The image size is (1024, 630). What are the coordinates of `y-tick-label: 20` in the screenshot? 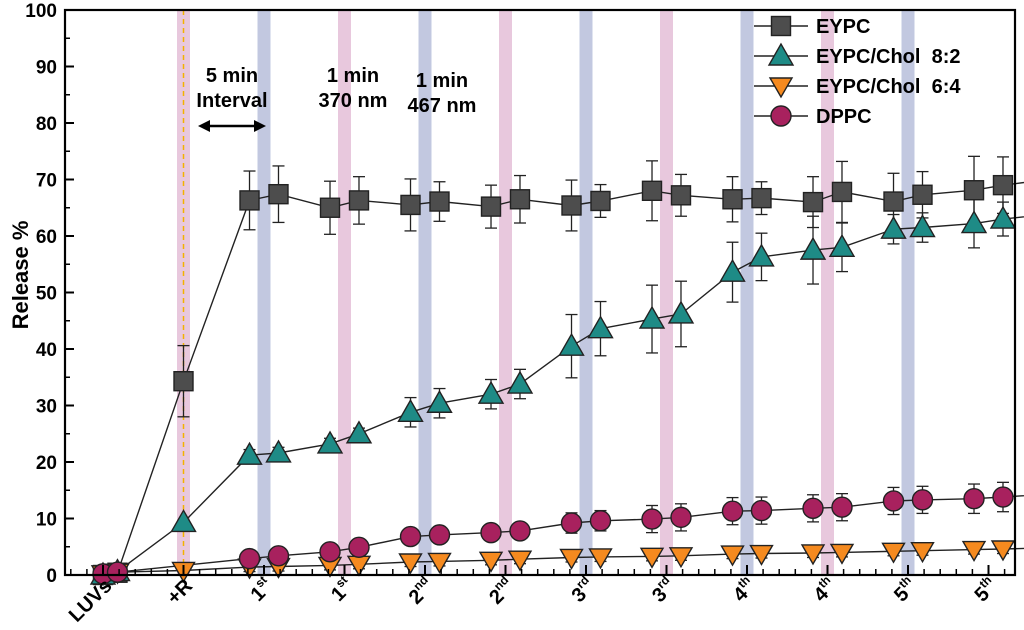 It's located at (46, 463).